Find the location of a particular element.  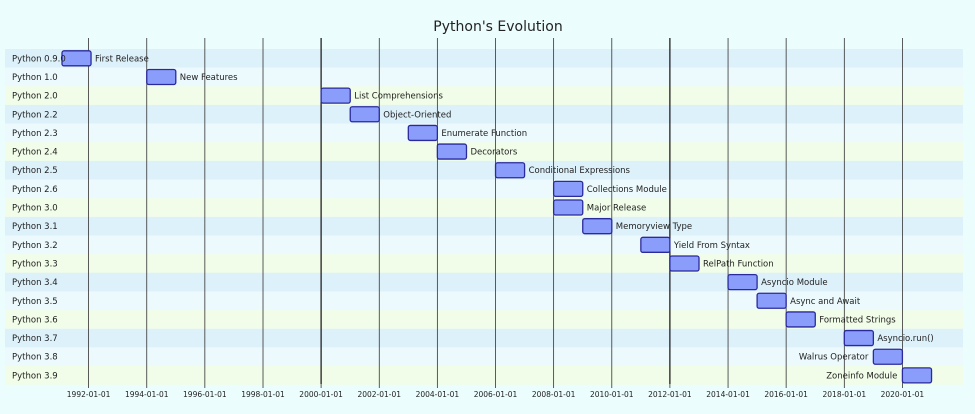

task-label: Asyncio Module is located at coordinates (794, 283).